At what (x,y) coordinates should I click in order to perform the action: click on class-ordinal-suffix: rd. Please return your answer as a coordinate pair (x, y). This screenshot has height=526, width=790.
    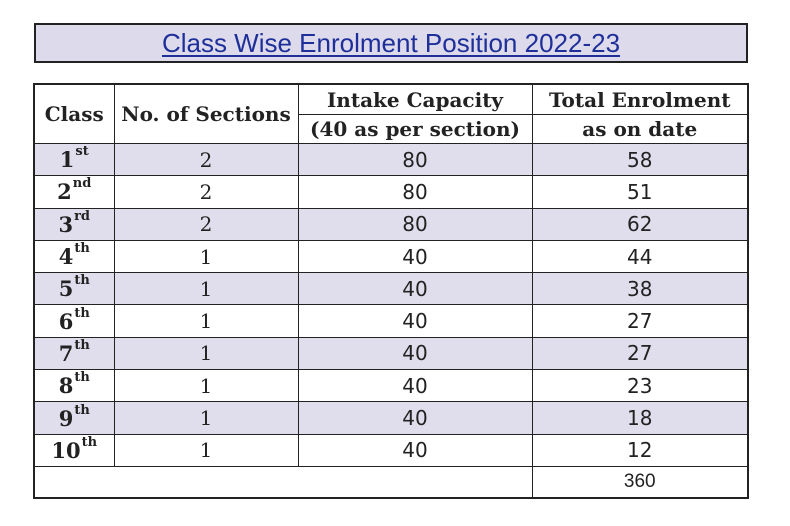
    Looking at the image, I should click on (82, 216).